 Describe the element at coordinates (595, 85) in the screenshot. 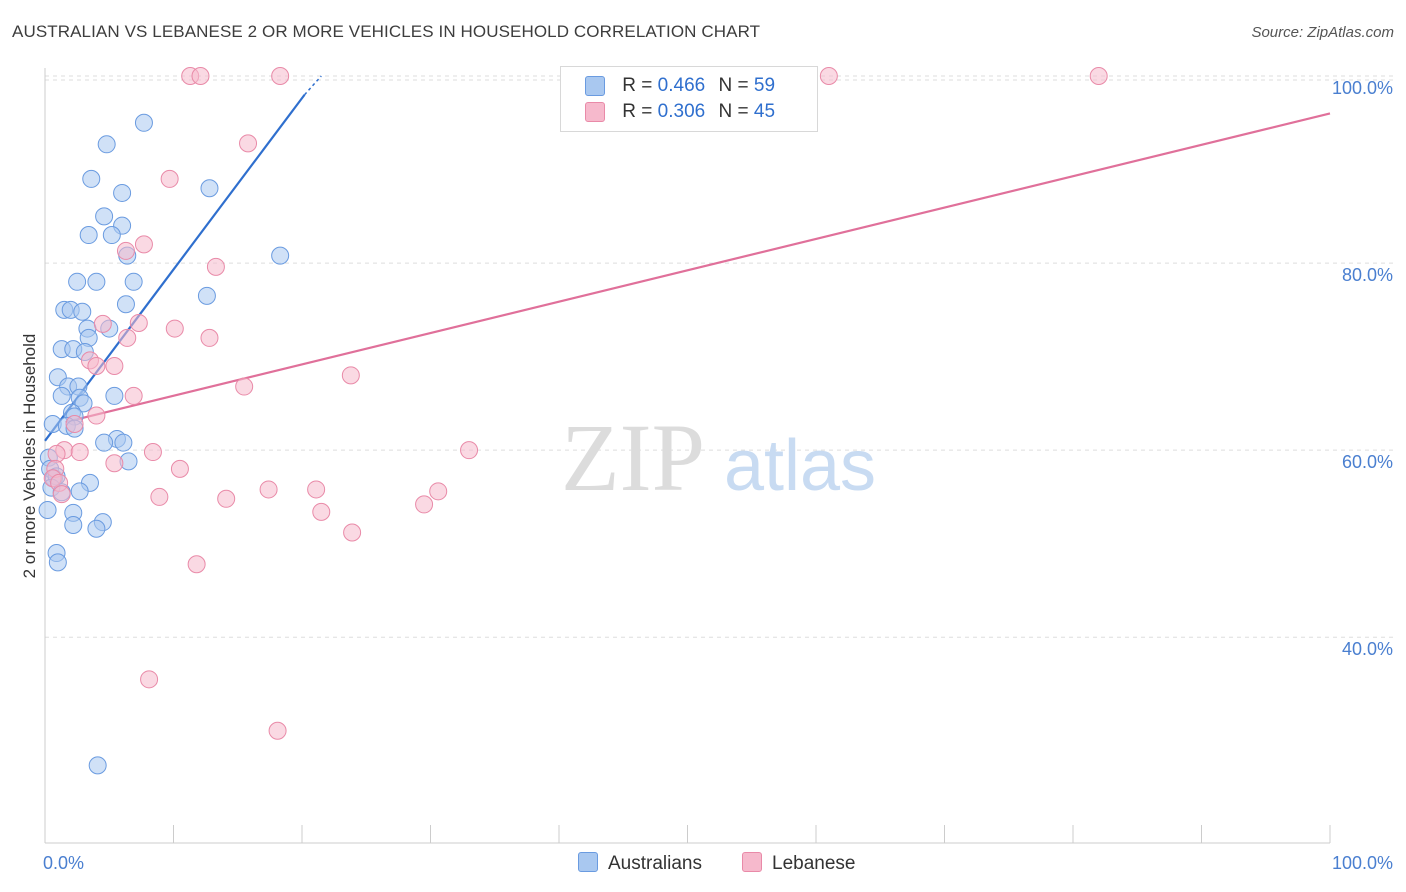

I see `legend-australians-swatch` at that location.